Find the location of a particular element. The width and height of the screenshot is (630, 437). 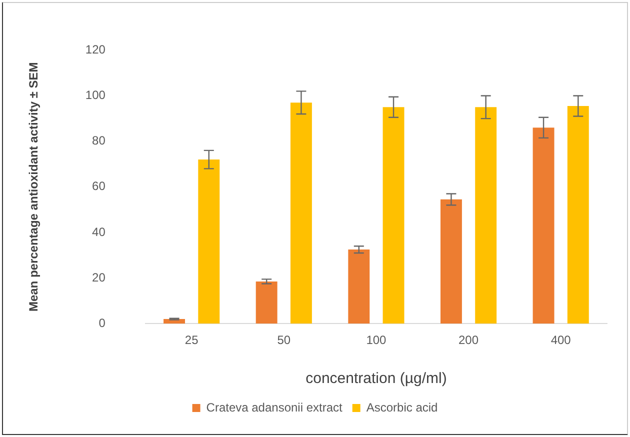

x-tick-label: 100 is located at coordinates (376, 340).